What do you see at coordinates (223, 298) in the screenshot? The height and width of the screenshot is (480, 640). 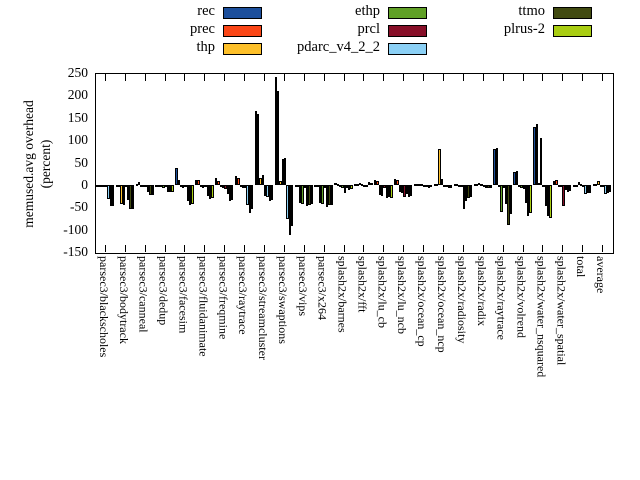 I see `x-tick-label: parsec3/freqmine` at bounding box center [223, 298].